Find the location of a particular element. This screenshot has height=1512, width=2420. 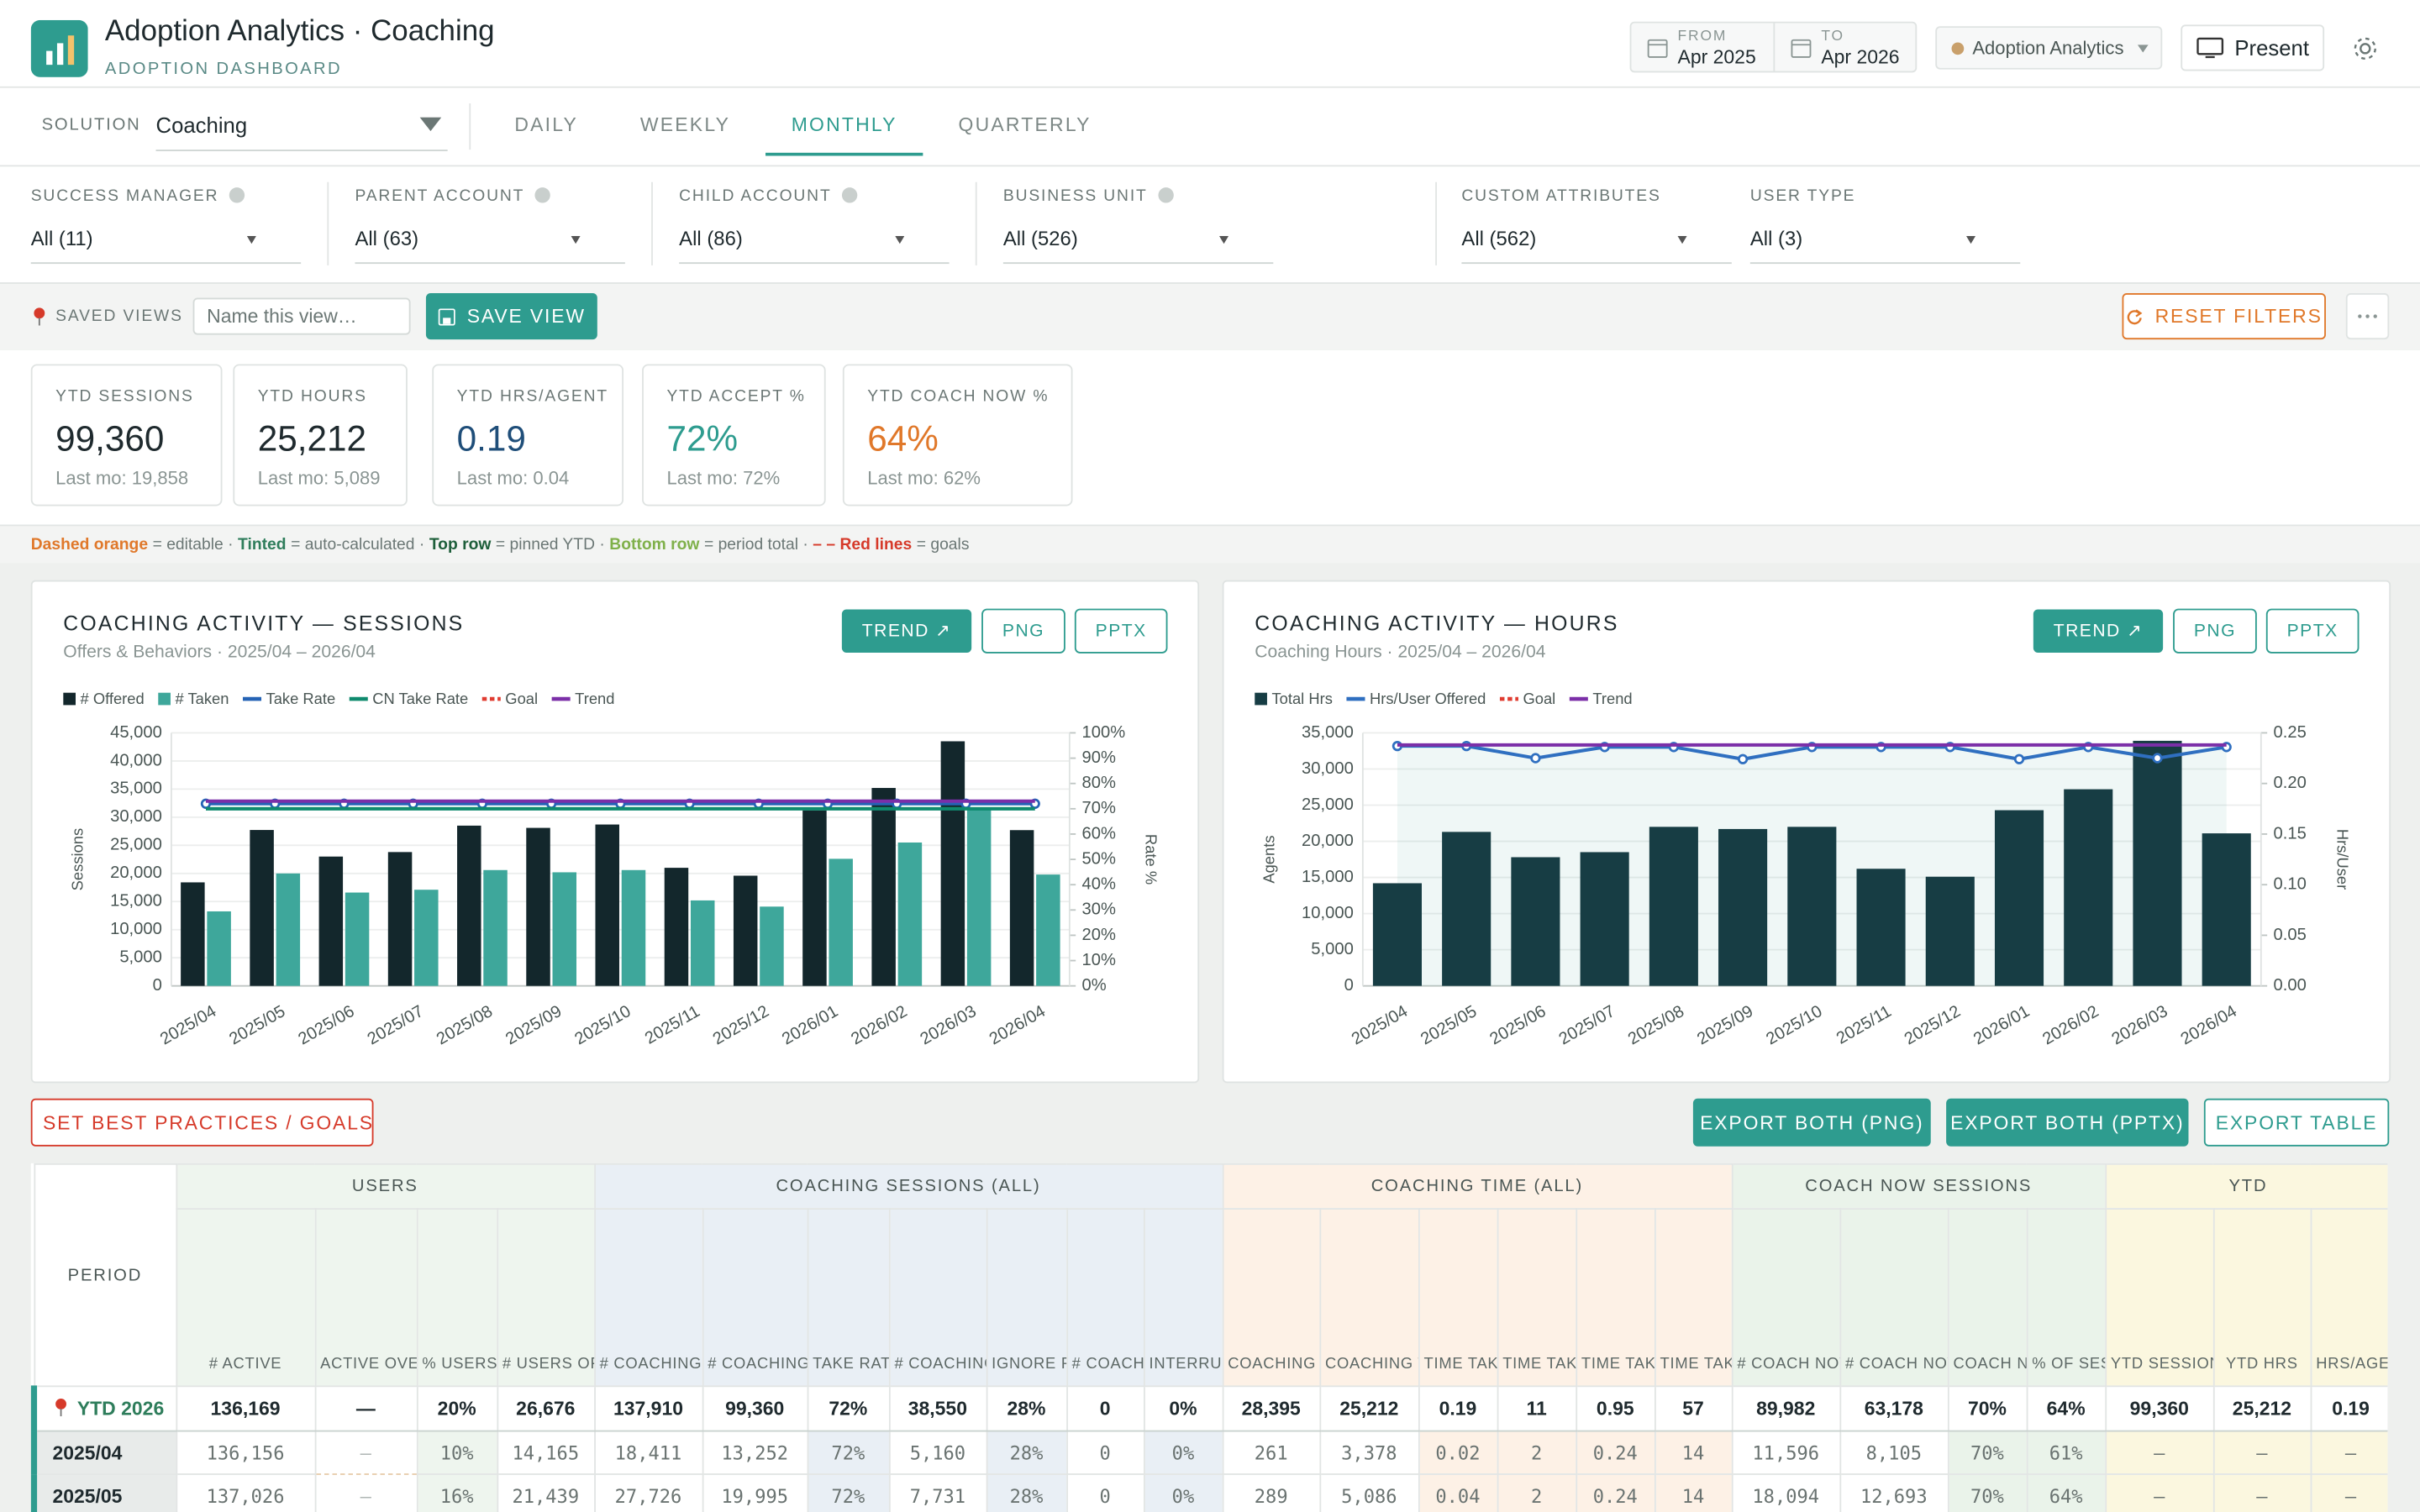

from-date: Apr 2025 is located at coordinates (1716, 57).